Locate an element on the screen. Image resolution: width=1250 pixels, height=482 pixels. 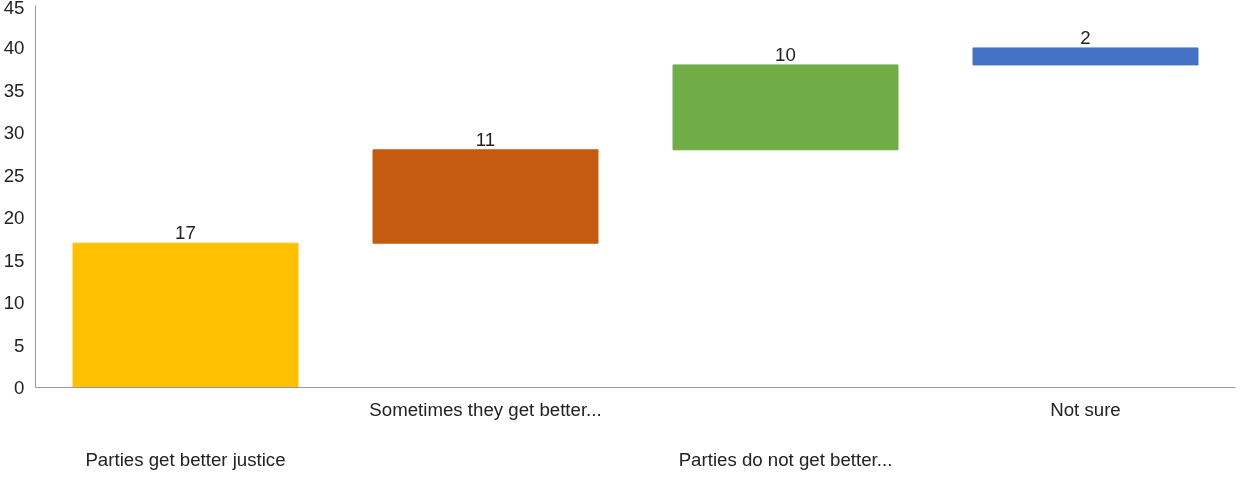
x-tick-label: Parties get better justice is located at coordinates (185, 459).